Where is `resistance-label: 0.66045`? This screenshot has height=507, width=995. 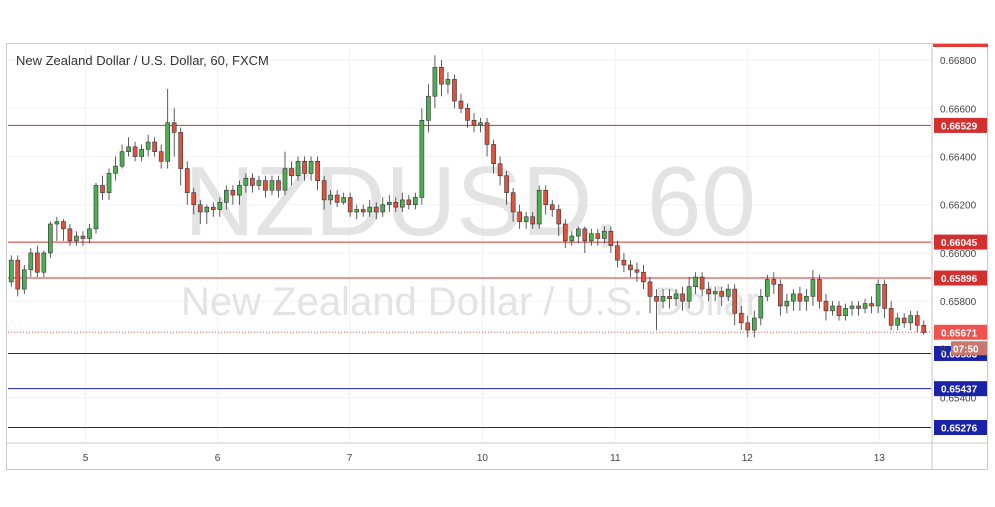 resistance-label: 0.66045 is located at coordinates (959, 243).